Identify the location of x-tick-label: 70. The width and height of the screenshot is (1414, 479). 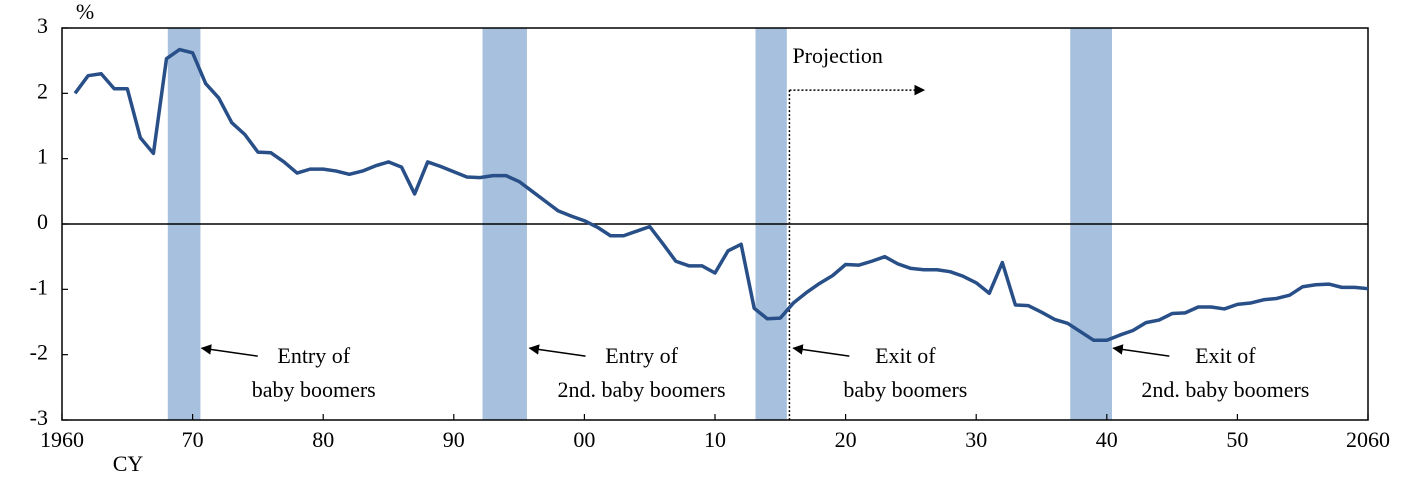
(193, 439).